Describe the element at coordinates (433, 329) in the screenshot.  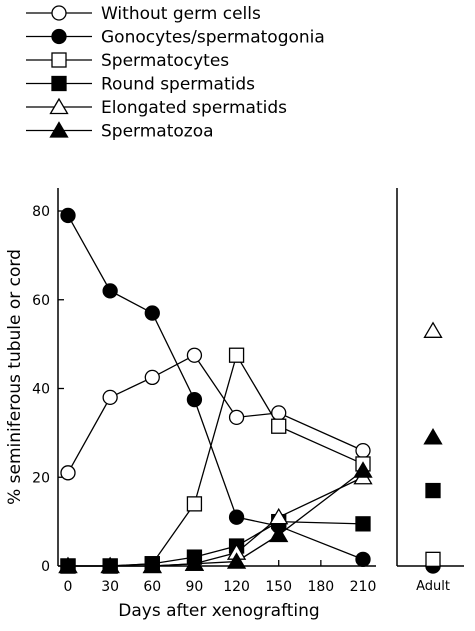
I see `adult-point-elongated-spermatids` at that location.